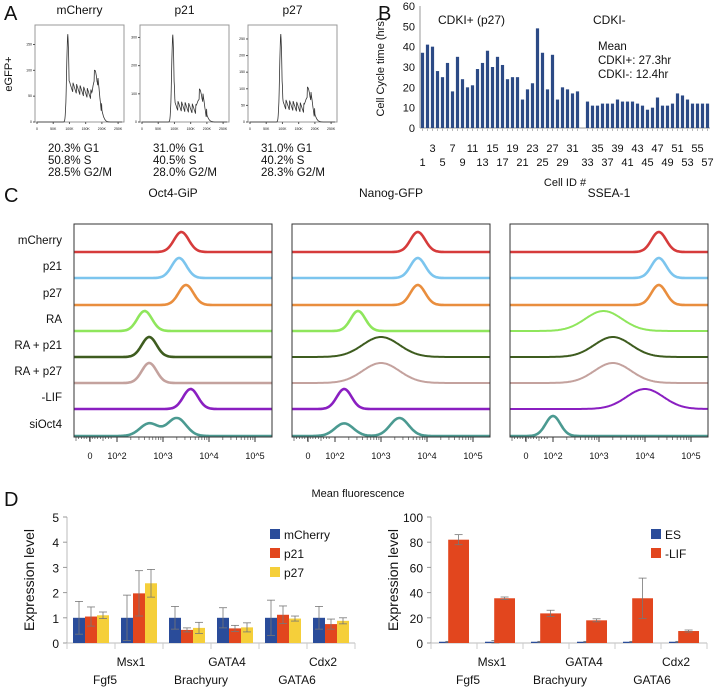  I want to click on d-ytick-label: 1, so click(55, 619).